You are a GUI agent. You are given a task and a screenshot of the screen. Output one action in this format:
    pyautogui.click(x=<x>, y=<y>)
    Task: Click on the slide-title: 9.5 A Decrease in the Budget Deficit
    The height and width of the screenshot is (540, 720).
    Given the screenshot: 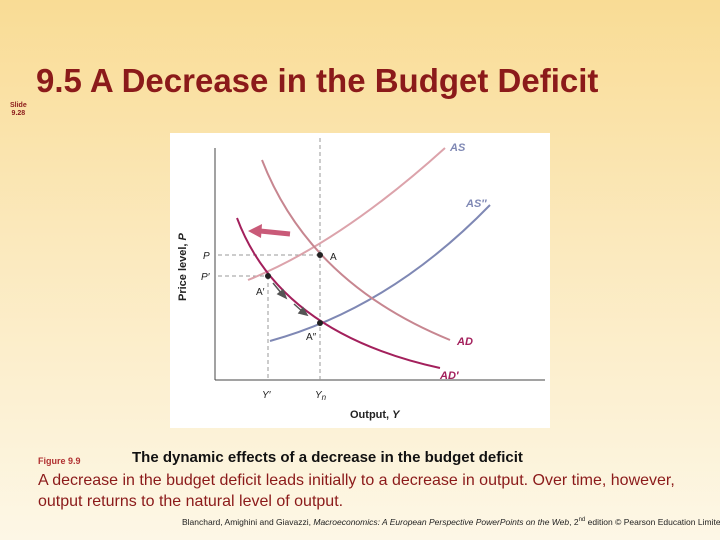 What is the action you would take?
    pyautogui.click(x=317, y=80)
    